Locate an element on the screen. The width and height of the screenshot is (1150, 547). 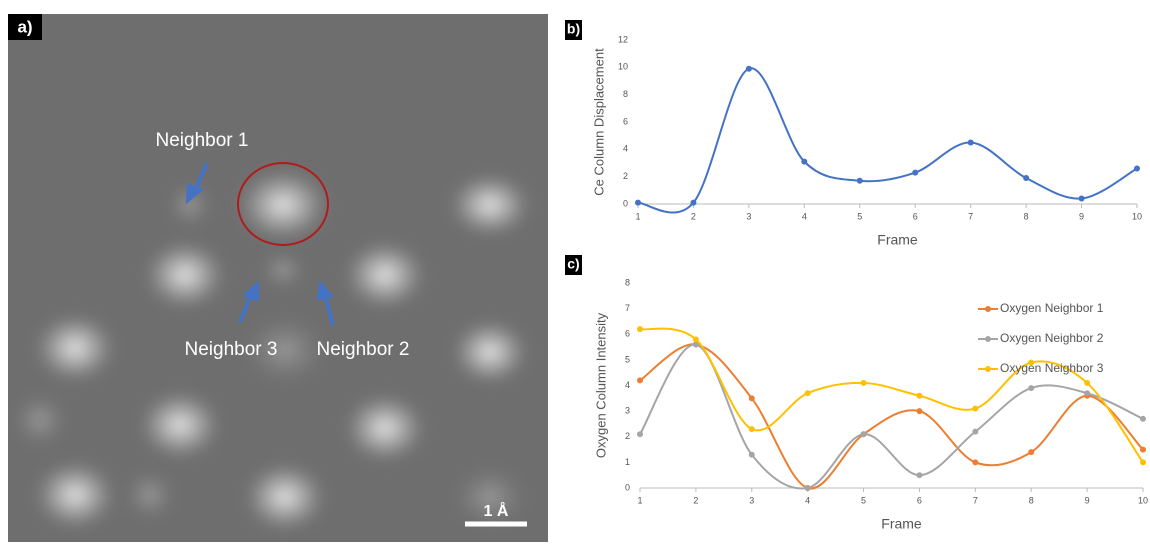
y-tick-label: 12 is located at coordinates (623, 39).